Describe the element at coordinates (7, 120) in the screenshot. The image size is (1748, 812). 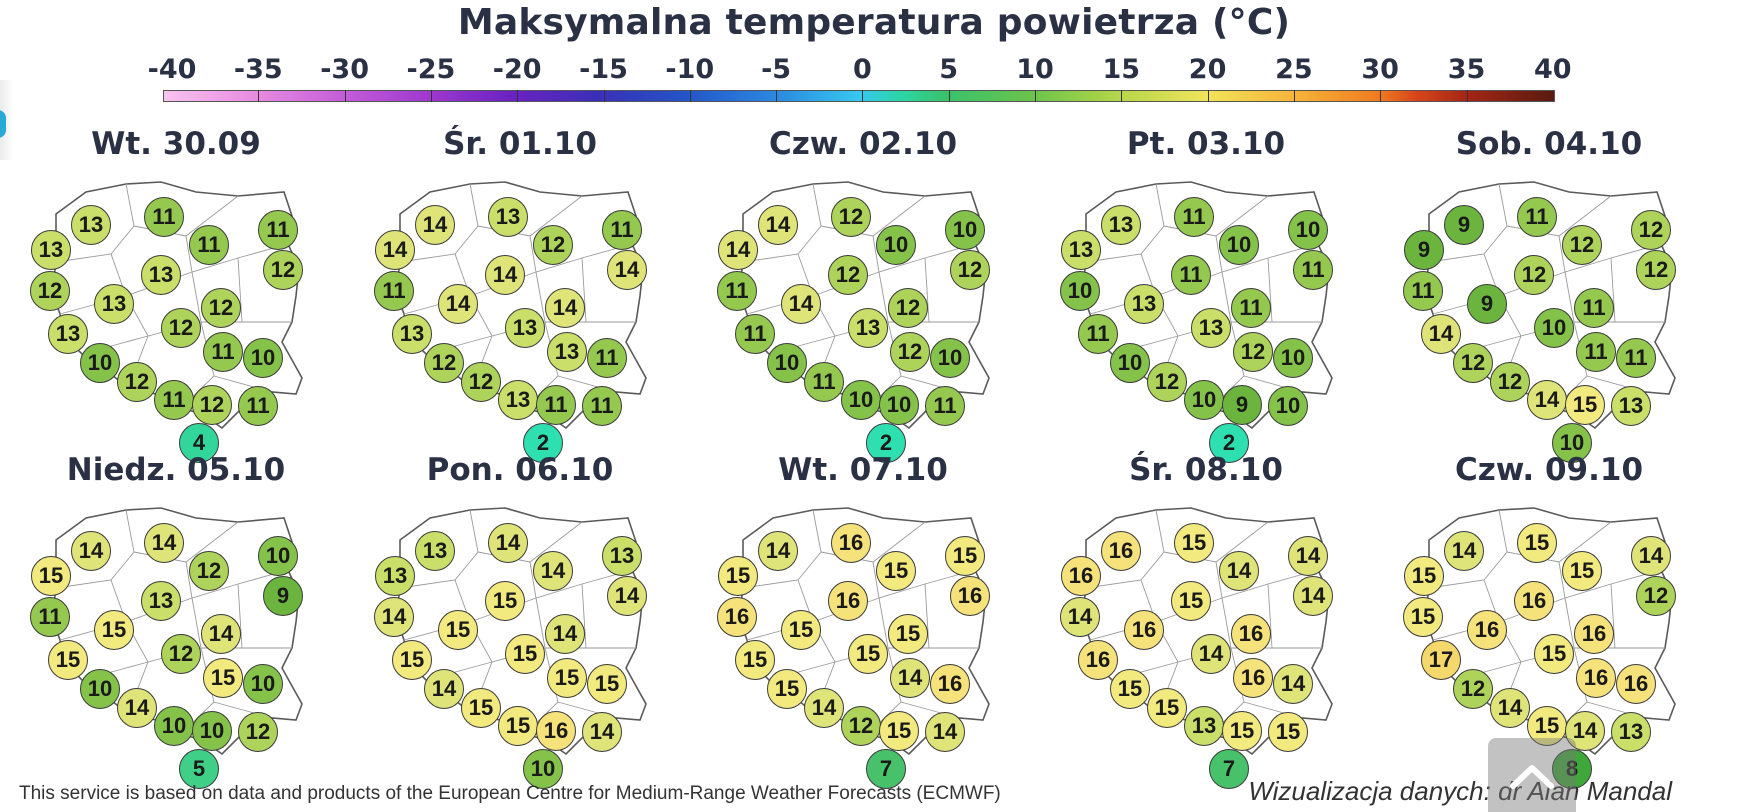
I see `page-edge-shadow` at that location.